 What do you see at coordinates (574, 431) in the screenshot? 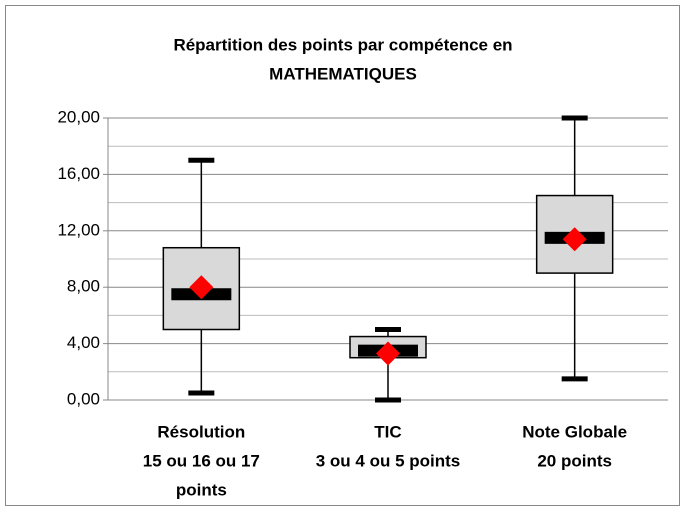
I see `x-tick-label: Note Globale` at bounding box center [574, 431].